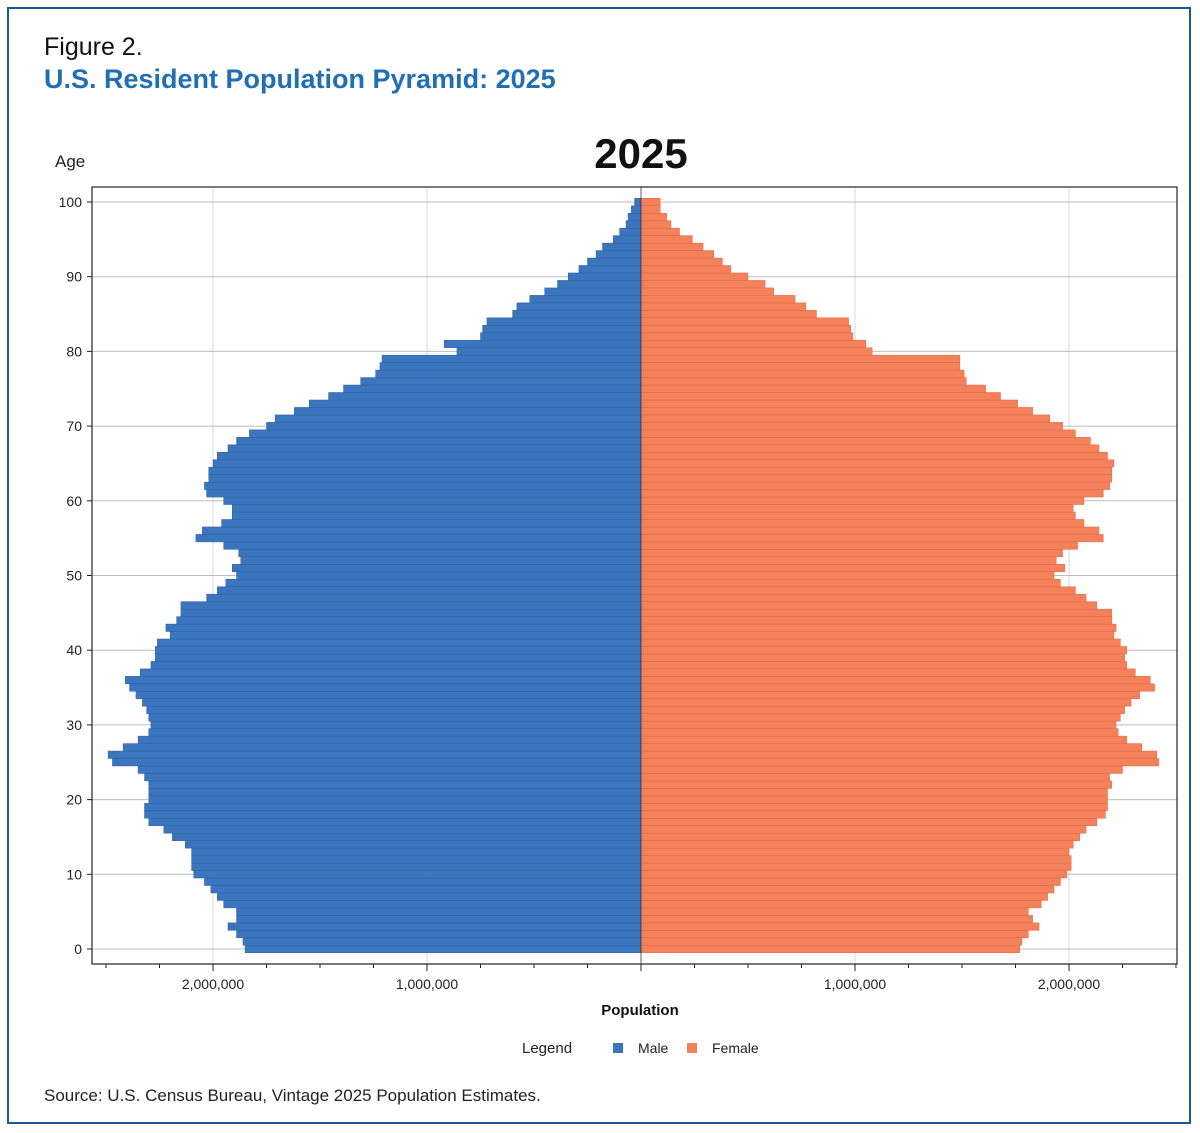 Image resolution: width=1200 pixels, height=1133 pixels. Describe the element at coordinates (427, 984) in the screenshot. I see `x-tick-label: 1,000,000` at that location.